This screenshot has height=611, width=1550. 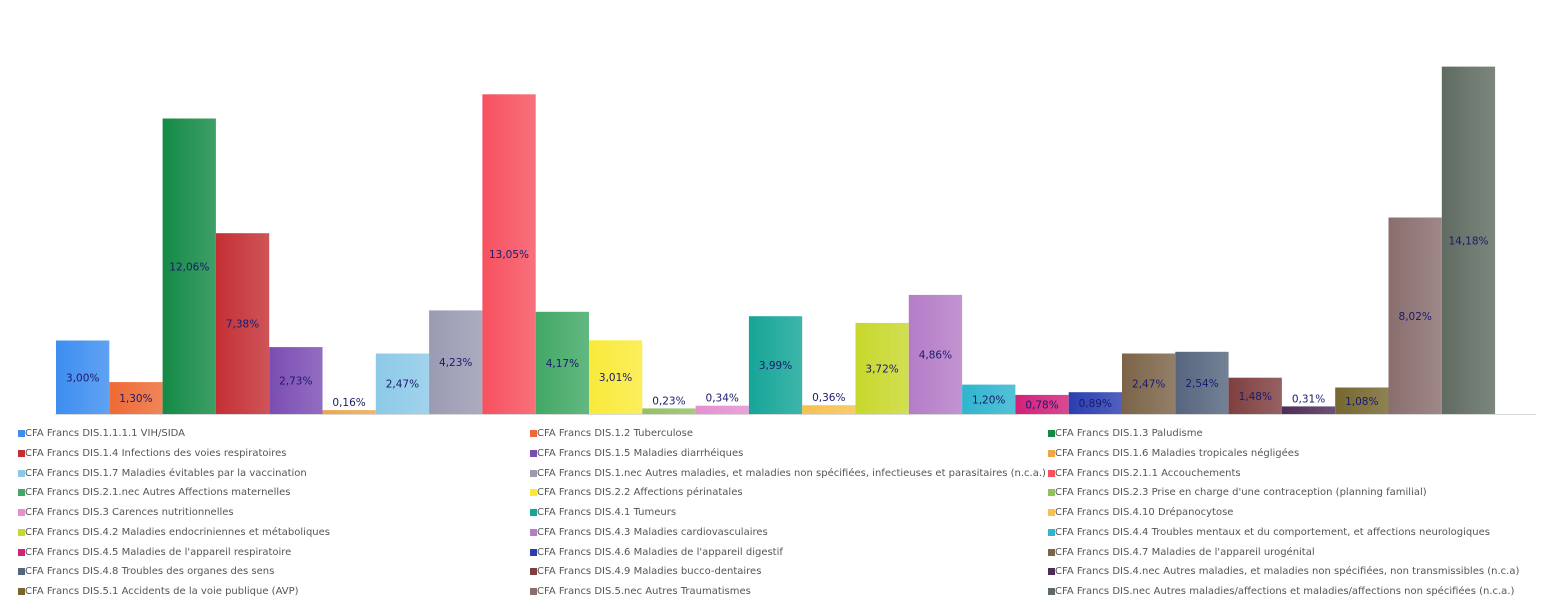 I want to click on bar-label-26: 8,02%, so click(x=1415, y=317).